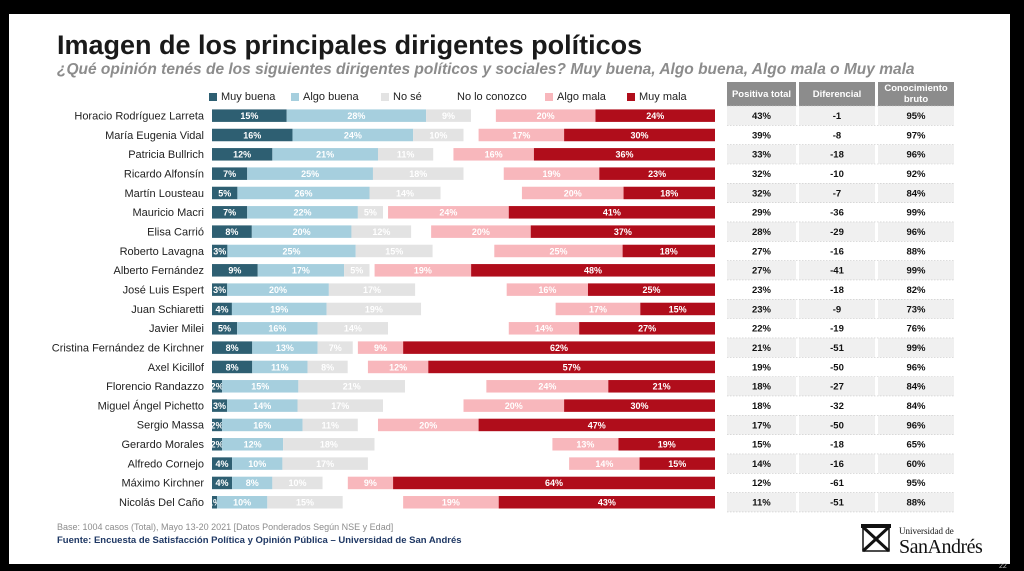 The height and width of the screenshot is (571, 1024). What do you see at coordinates (762, 425) in the screenshot?
I see `table-cell: 17%` at bounding box center [762, 425].